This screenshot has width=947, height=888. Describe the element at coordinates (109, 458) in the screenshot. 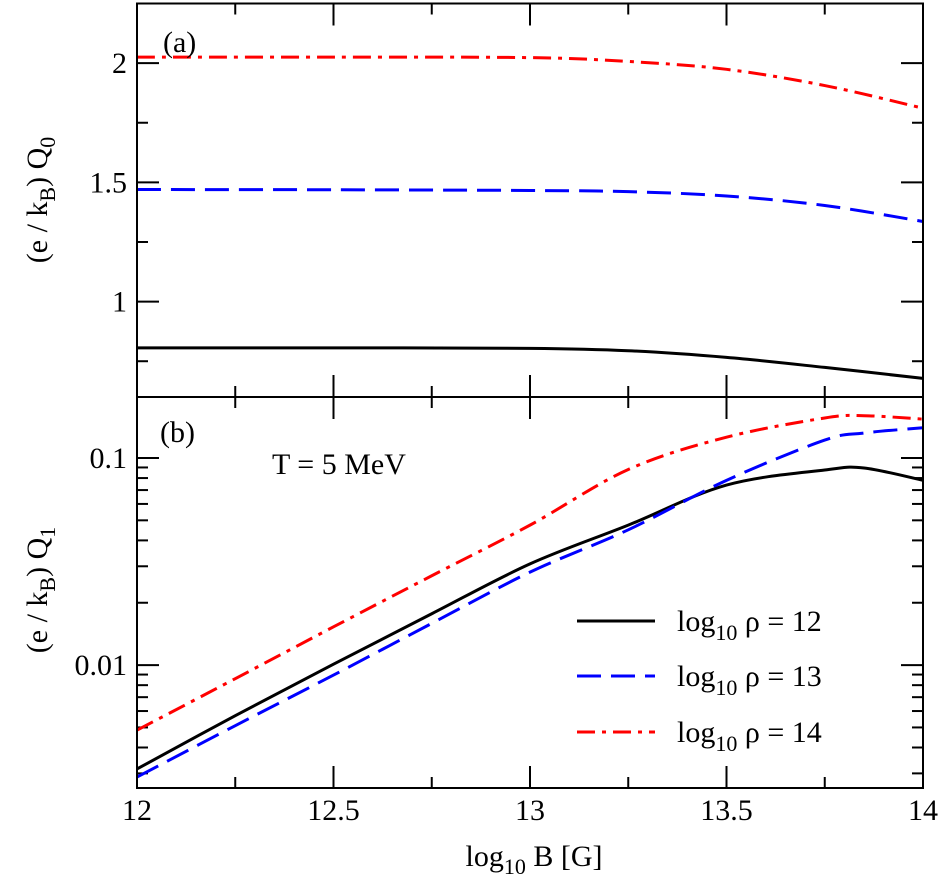

I see `y-tick-label: 0.1` at that location.